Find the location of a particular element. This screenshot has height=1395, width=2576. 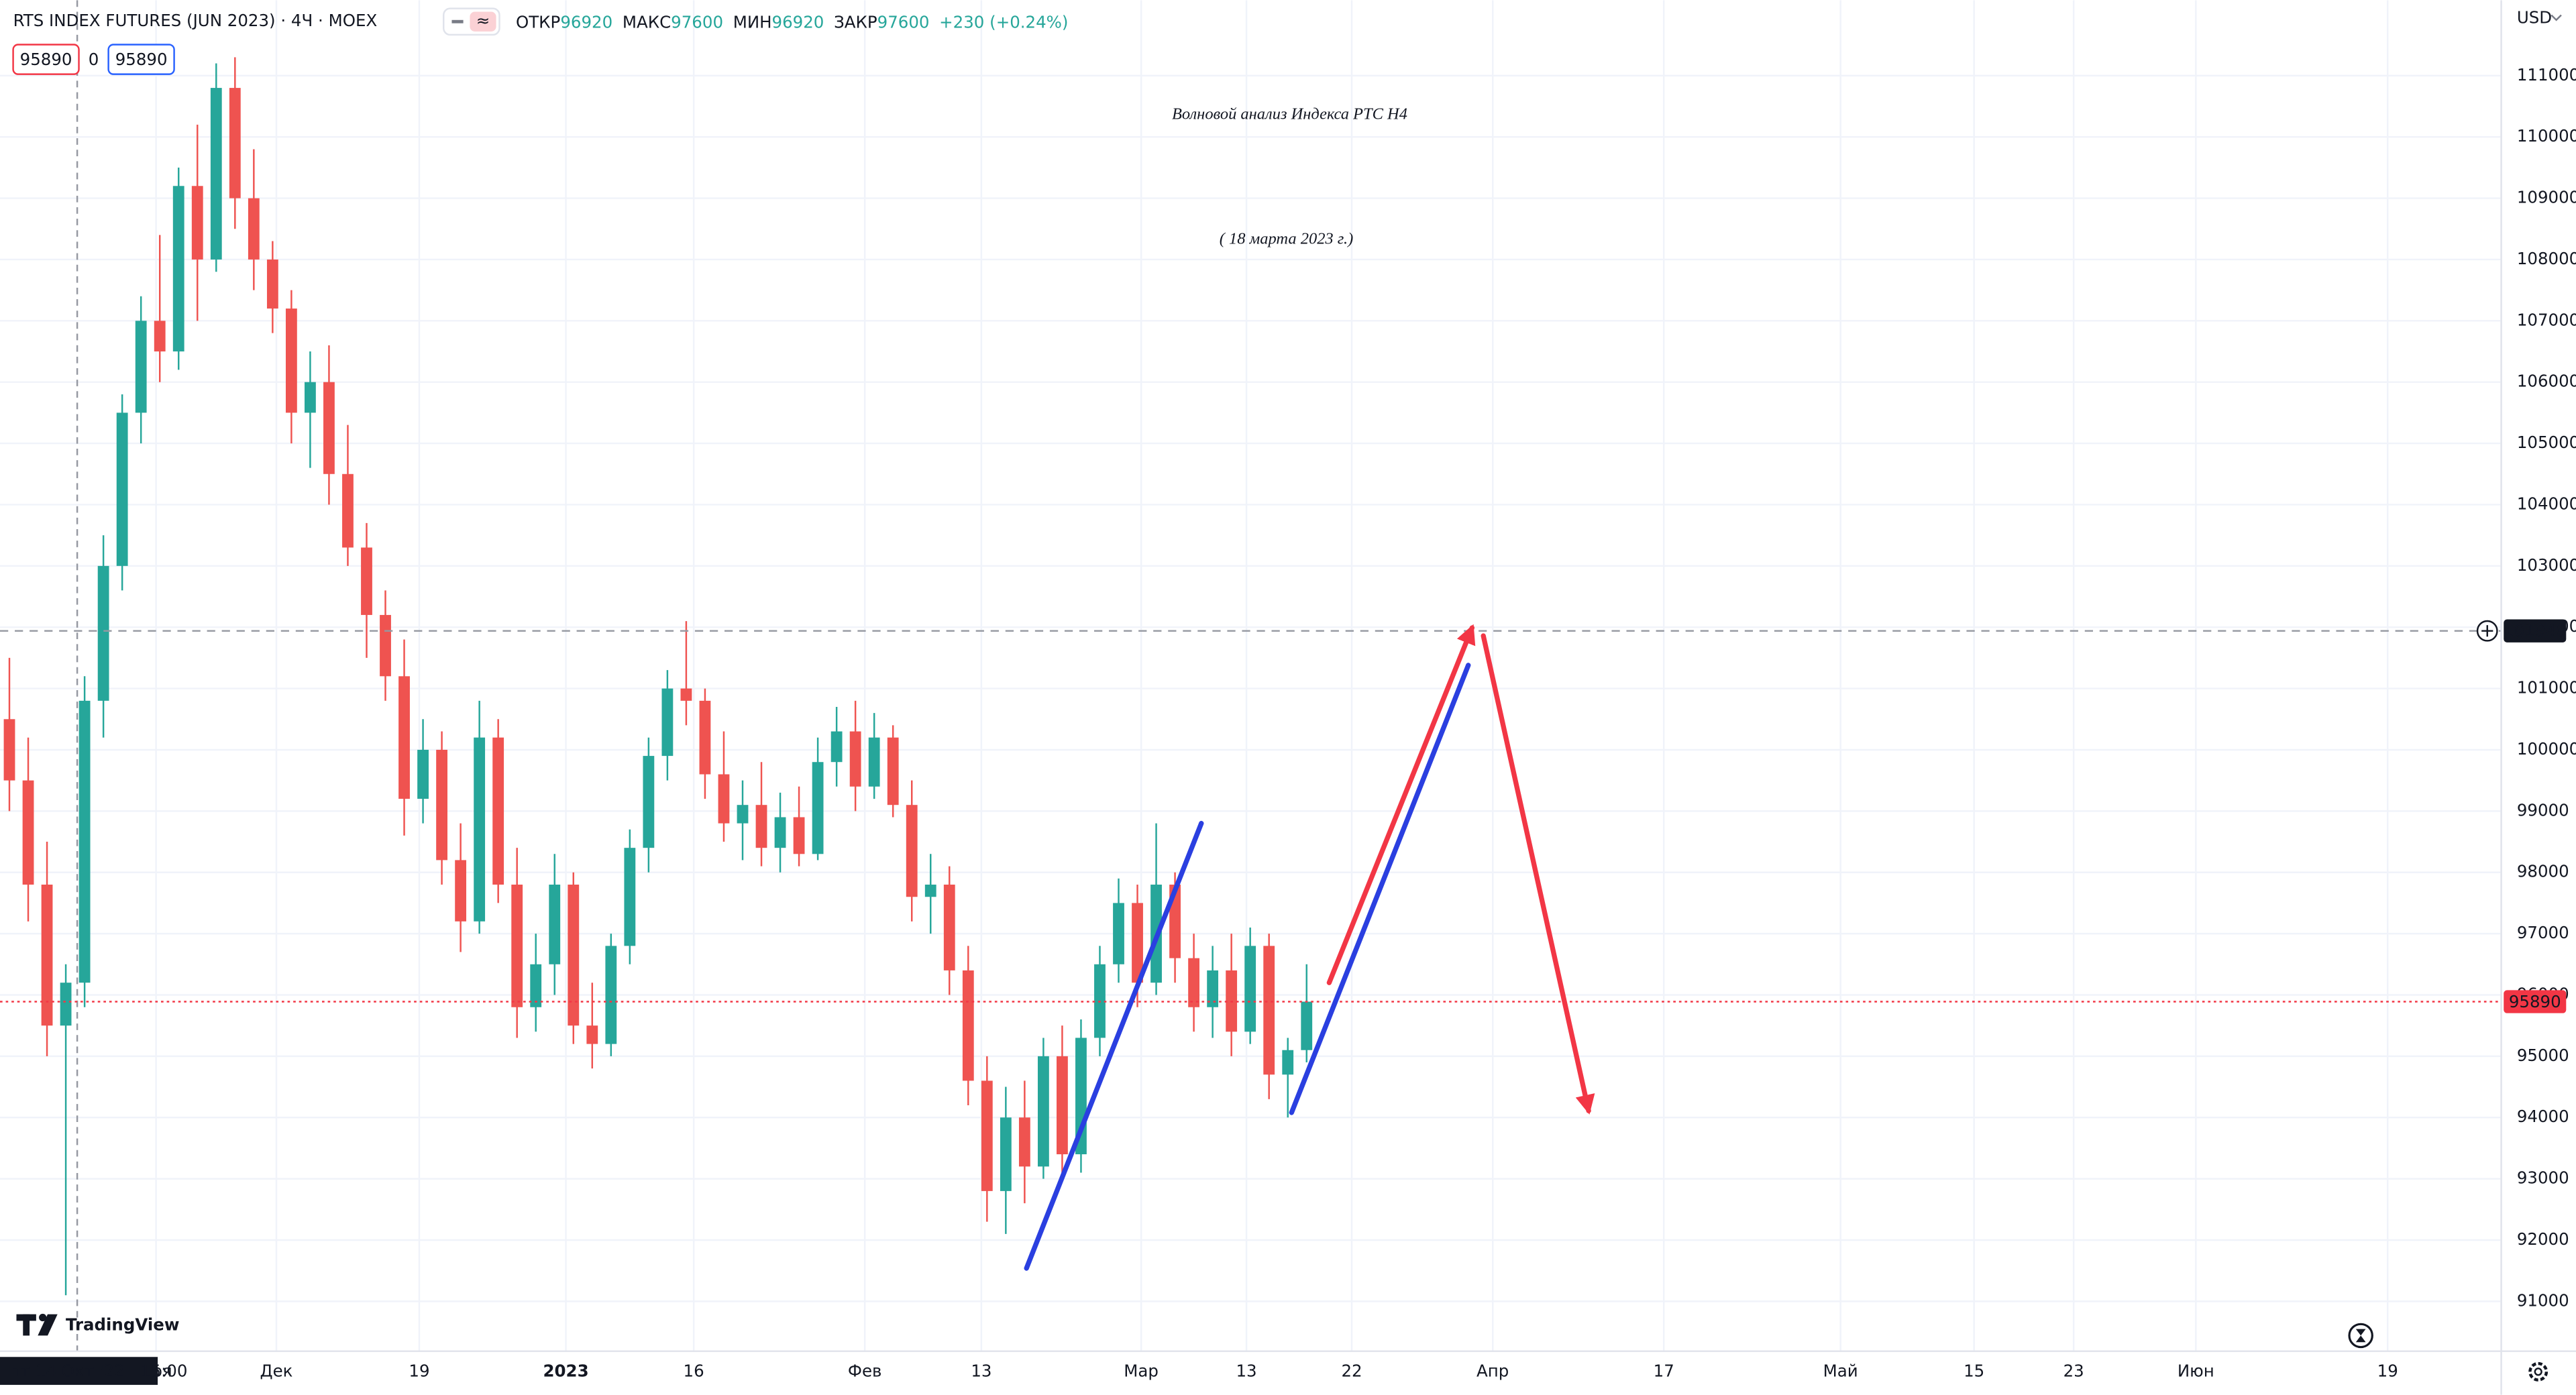

y-tick-label: 109000 is located at coordinates (2546, 197).